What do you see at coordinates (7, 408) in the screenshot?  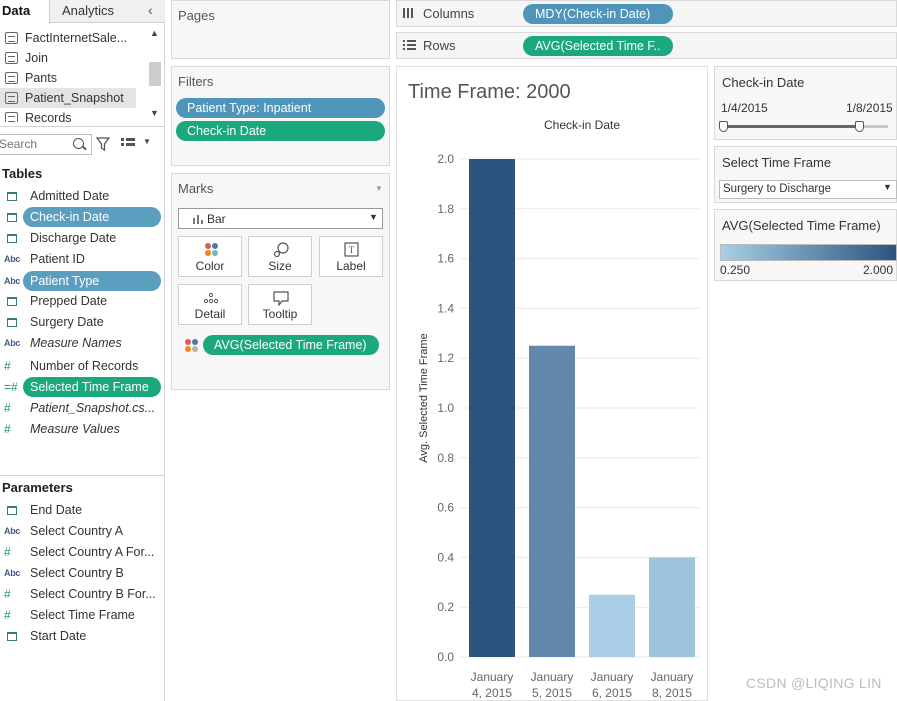 I see `hash-icon: #` at bounding box center [7, 408].